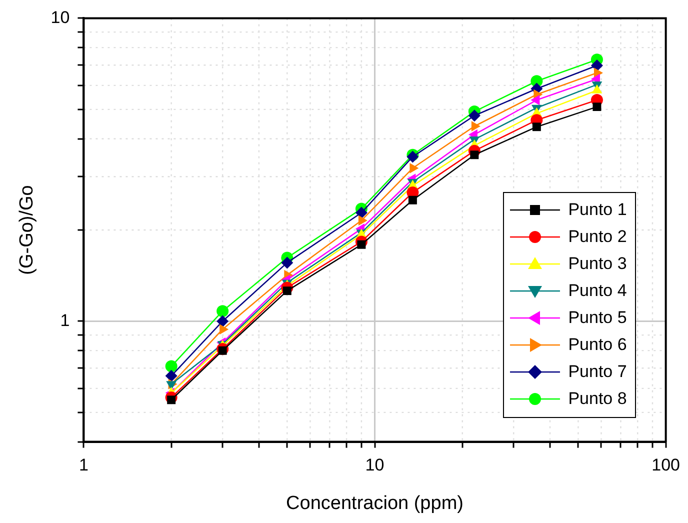  What do you see at coordinates (597, 264) in the screenshot?
I see `legend-label: Punto 3` at bounding box center [597, 264].